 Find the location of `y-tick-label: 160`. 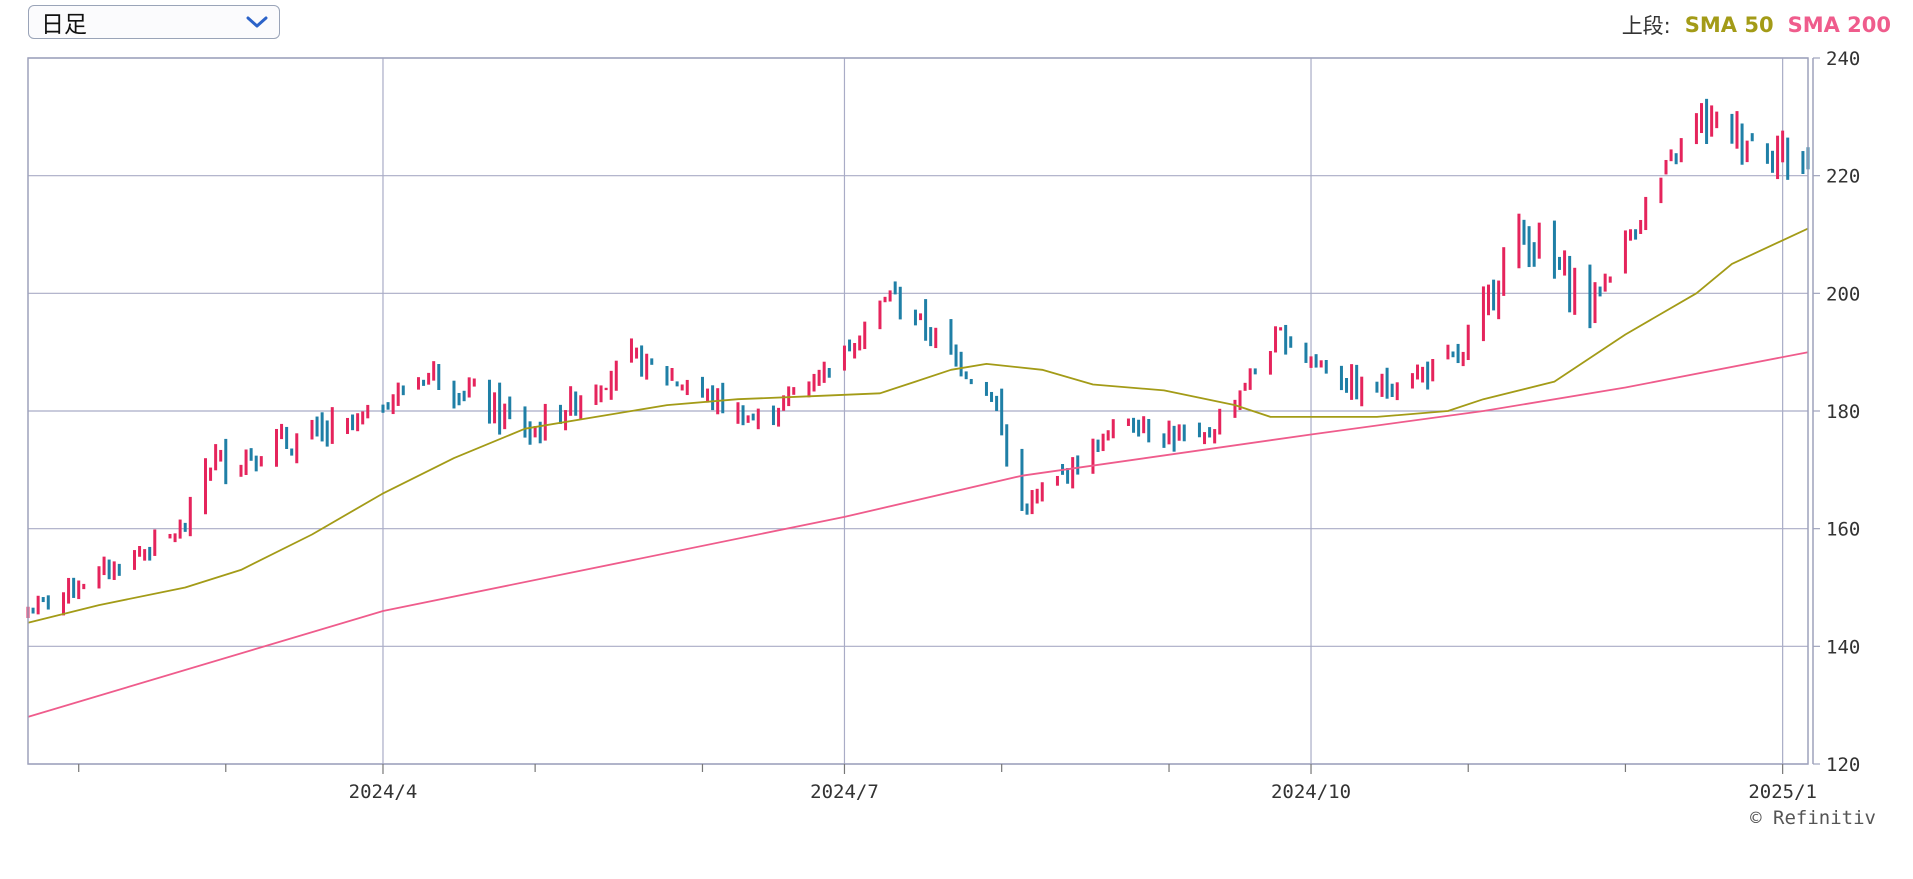

y-tick-label: 160 is located at coordinates (1843, 530).